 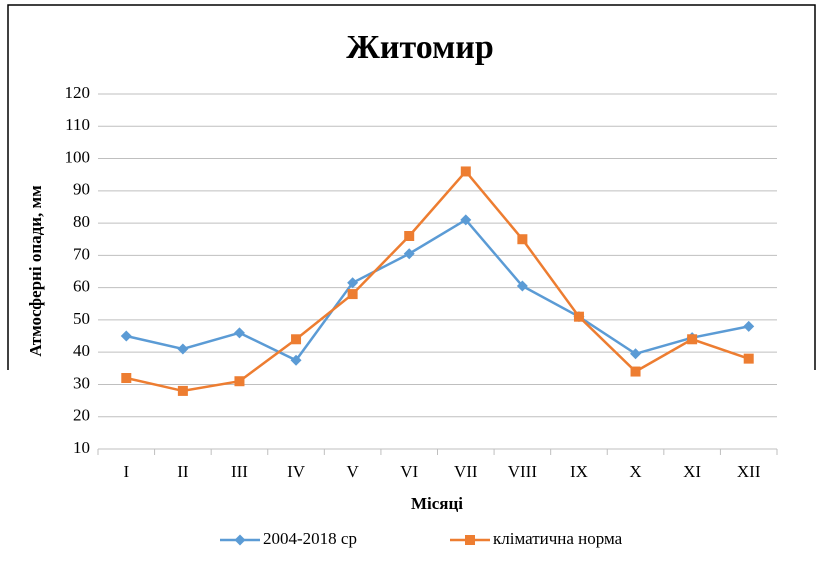 What do you see at coordinates (310, 538) in the screenshot?
I see `legend-label: 2004-2018 ср` at bounding box center [310, 538].